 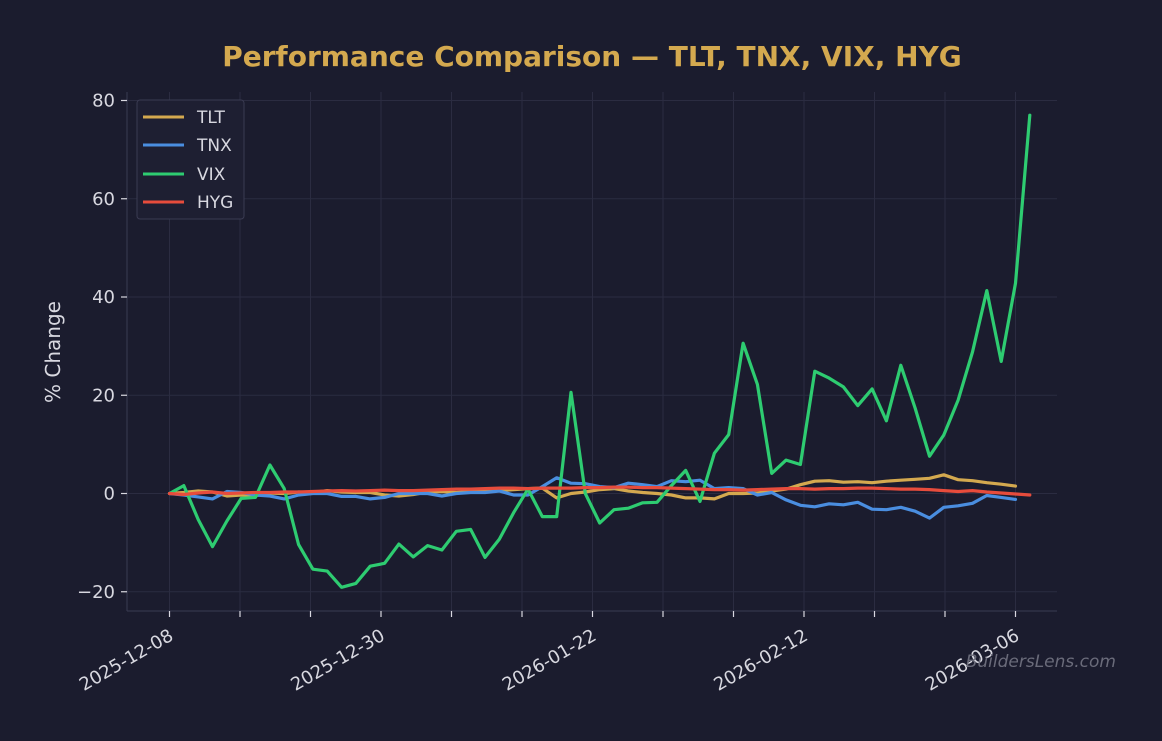 I want to click on legend-label-tlt: TLT, so click(x=211, y=118).